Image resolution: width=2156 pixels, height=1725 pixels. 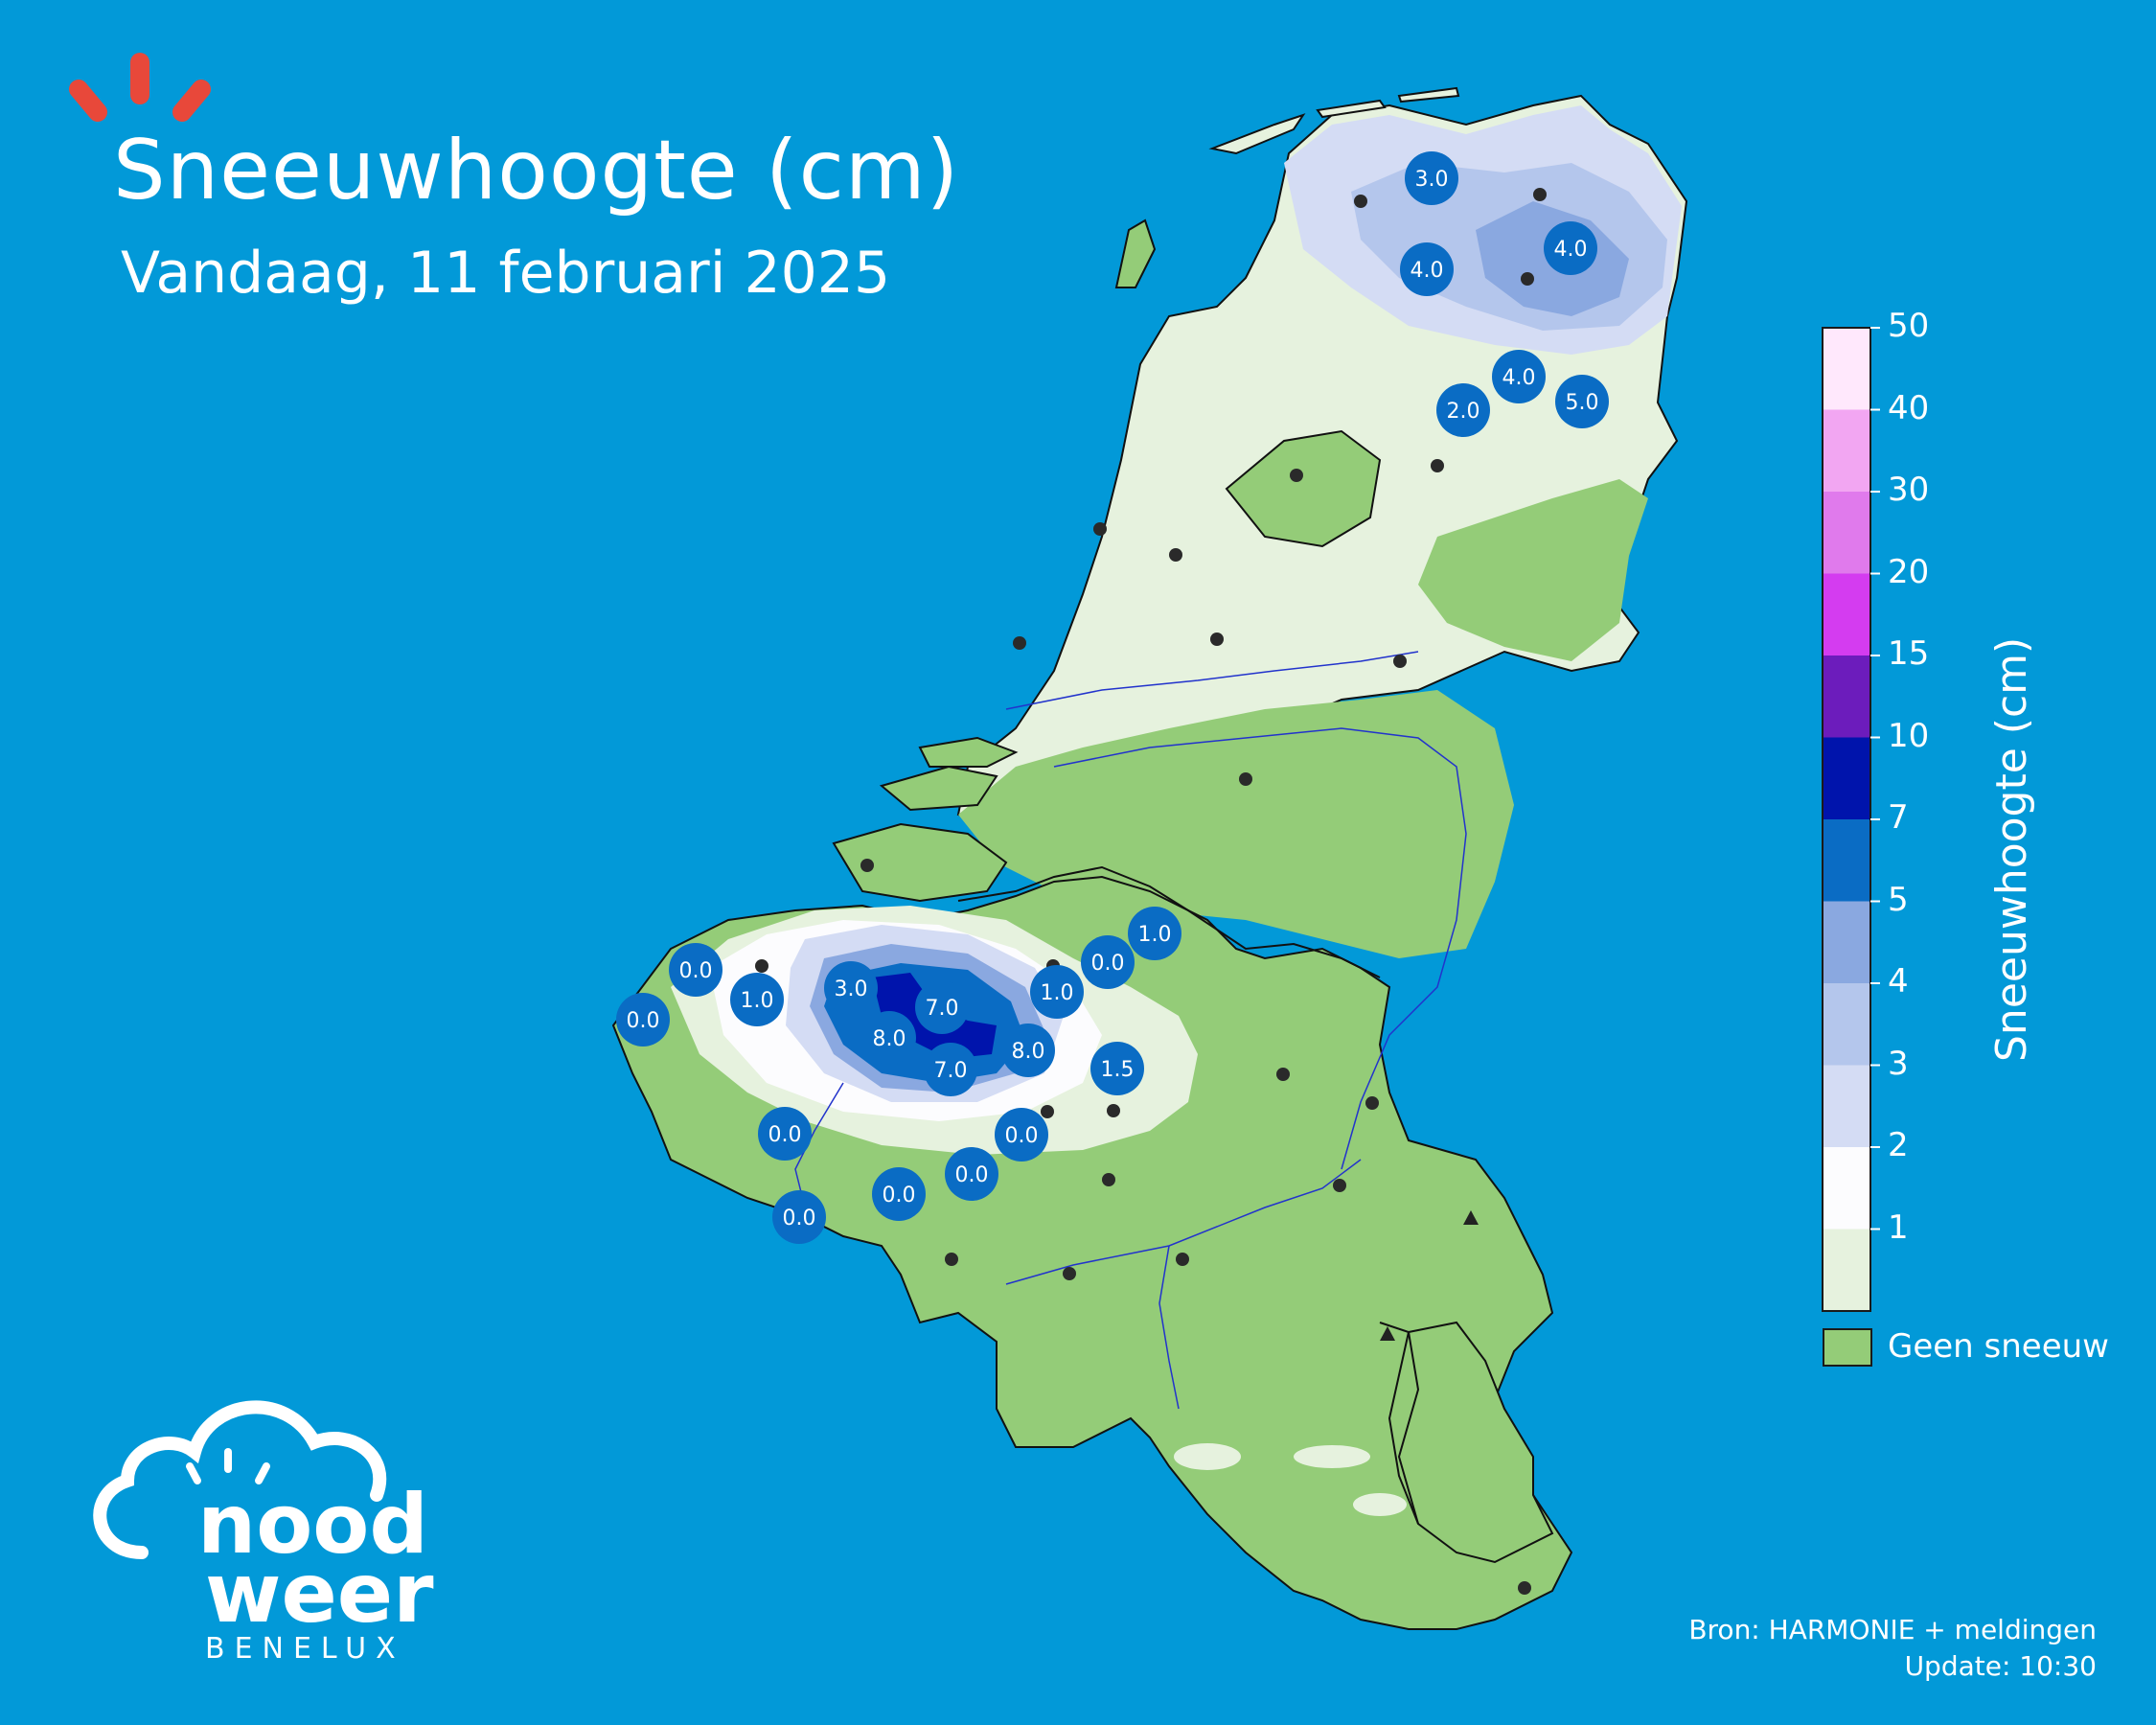 I want to click on sun-rays-icon, so click(x=140, y=87).